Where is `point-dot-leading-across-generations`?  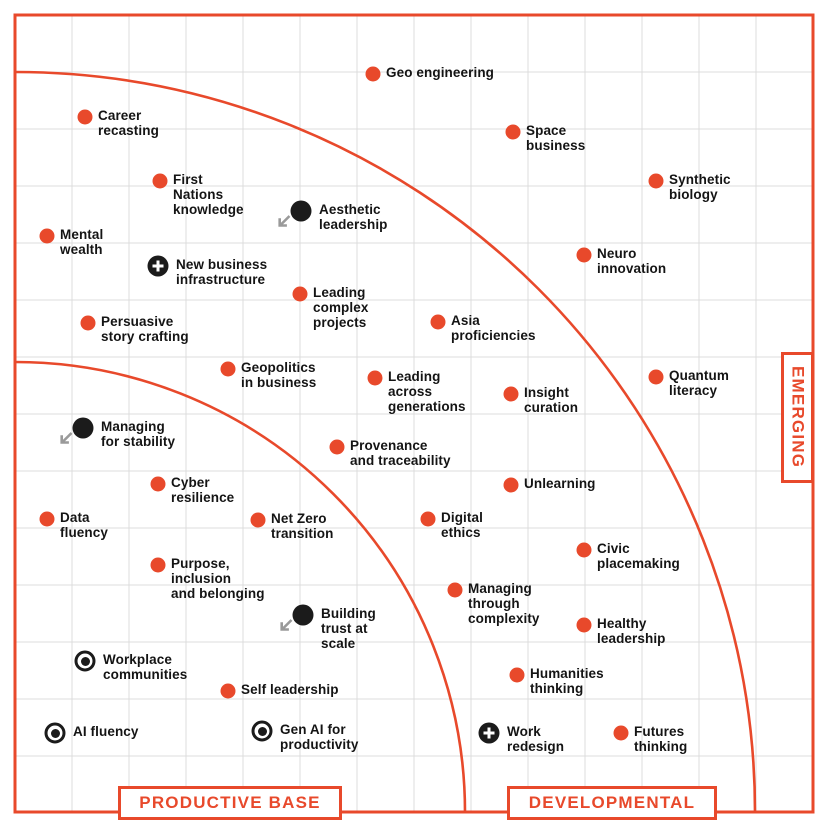 point-dot-leading-across-generations is located at coordinates (375, 378).